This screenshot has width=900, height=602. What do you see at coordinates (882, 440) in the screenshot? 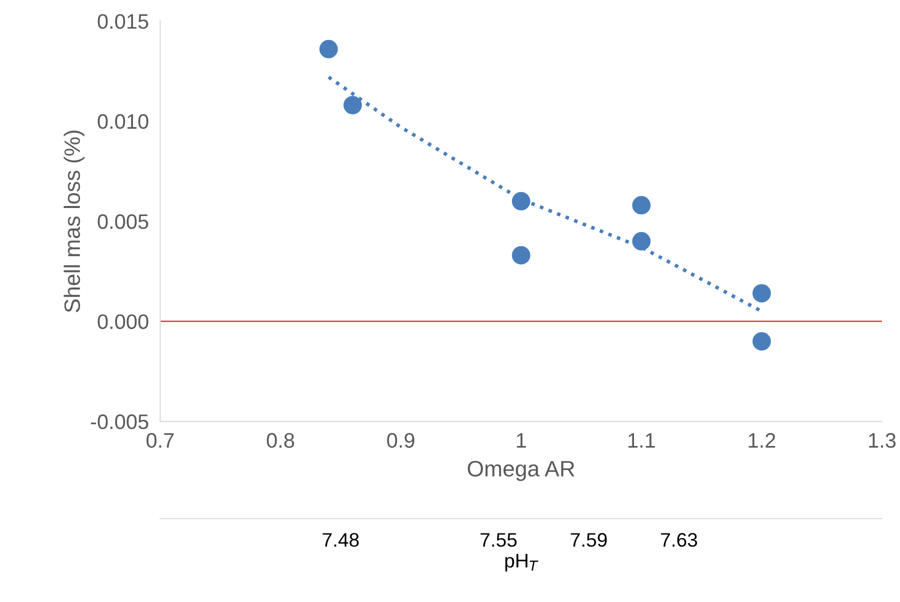
I see `x-tick-label: 1.3` at bounding box center [882, 440].